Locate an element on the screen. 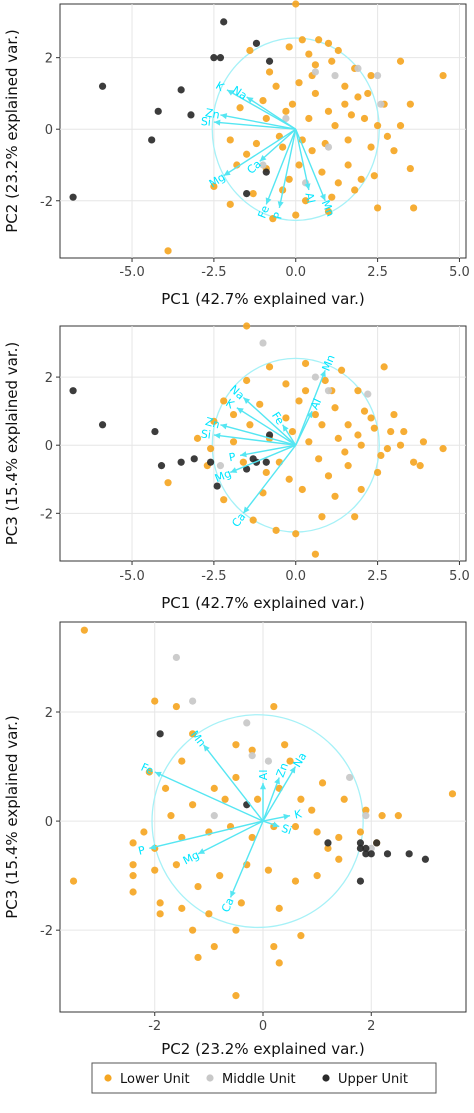 This screenshot has width=474, height=1113. legend-label: Middle Unit is located at coordinates (259, 1079).